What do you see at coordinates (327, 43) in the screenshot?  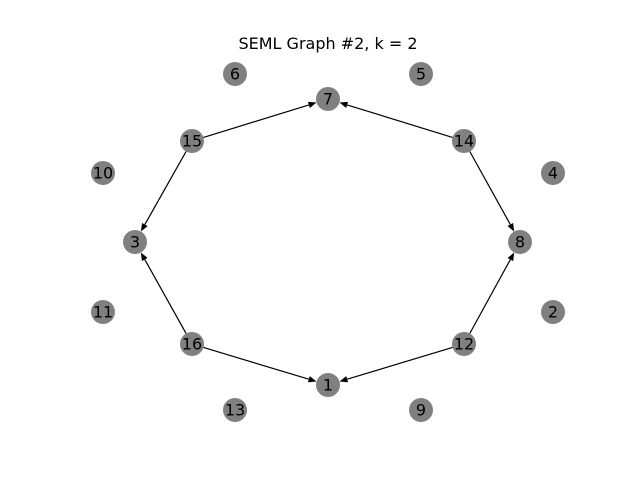 I see `graph-title: SEML Graph #2, k = 2` at bounding box center [327, 43].